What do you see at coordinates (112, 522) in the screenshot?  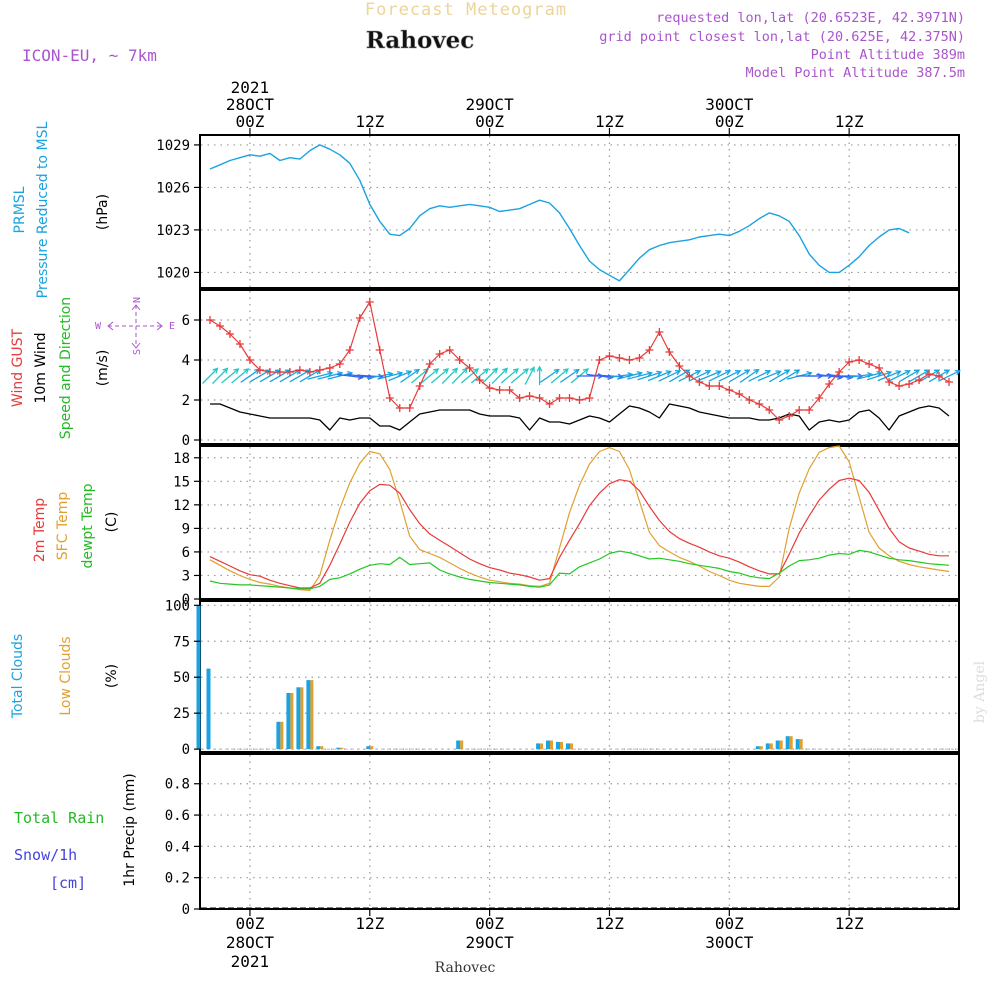 I see `temp-unit-label: (C)` at bounding box center [112, 522].